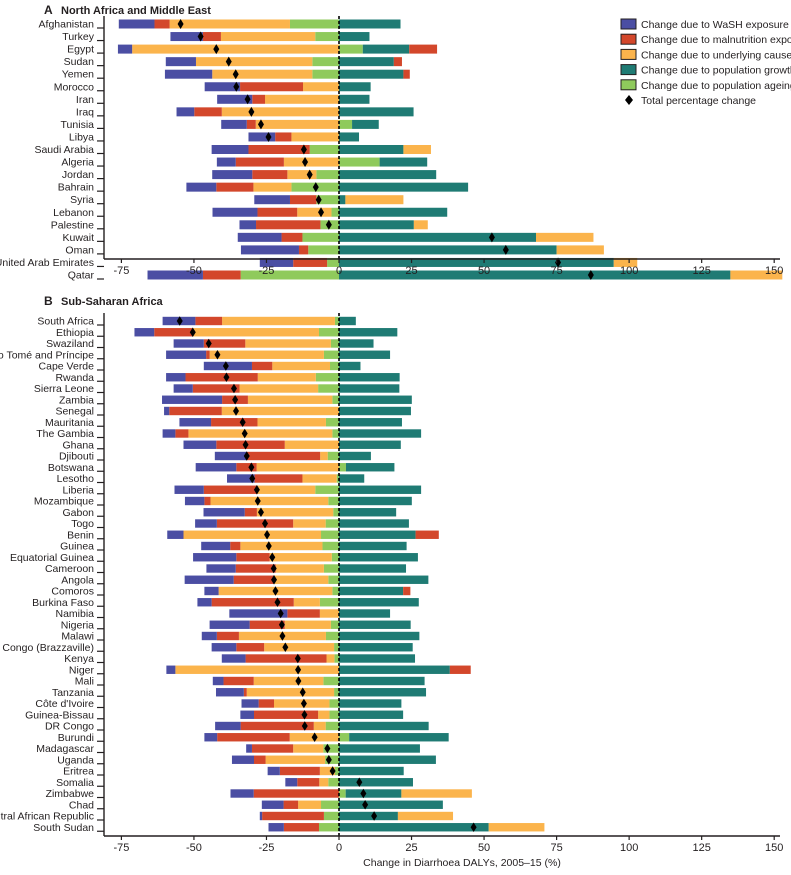  Describe the element at coordinates (69, 423) in the screenshot. I see `country-label: Mauritania` at that location.